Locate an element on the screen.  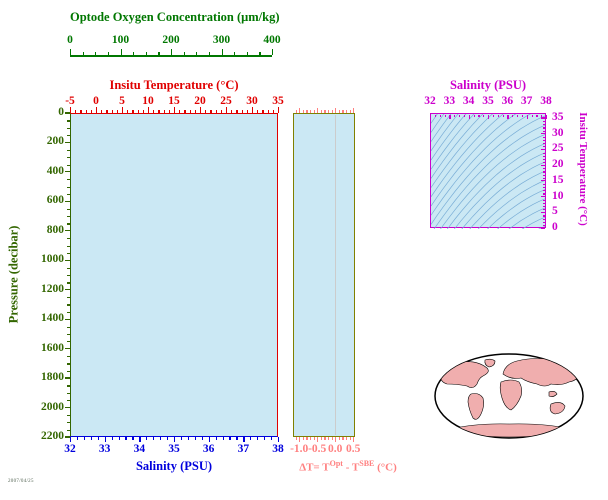
ts-temperature-tick-label: 10 is located at coordinates (558, 195).